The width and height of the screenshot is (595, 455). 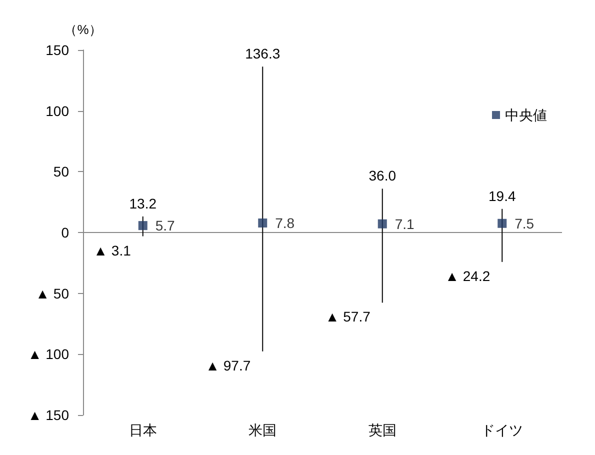 What do you see at coordinates (143, 203) in the screenshot?
I see `annotation: 13.2` at bounding box center [143, 203].